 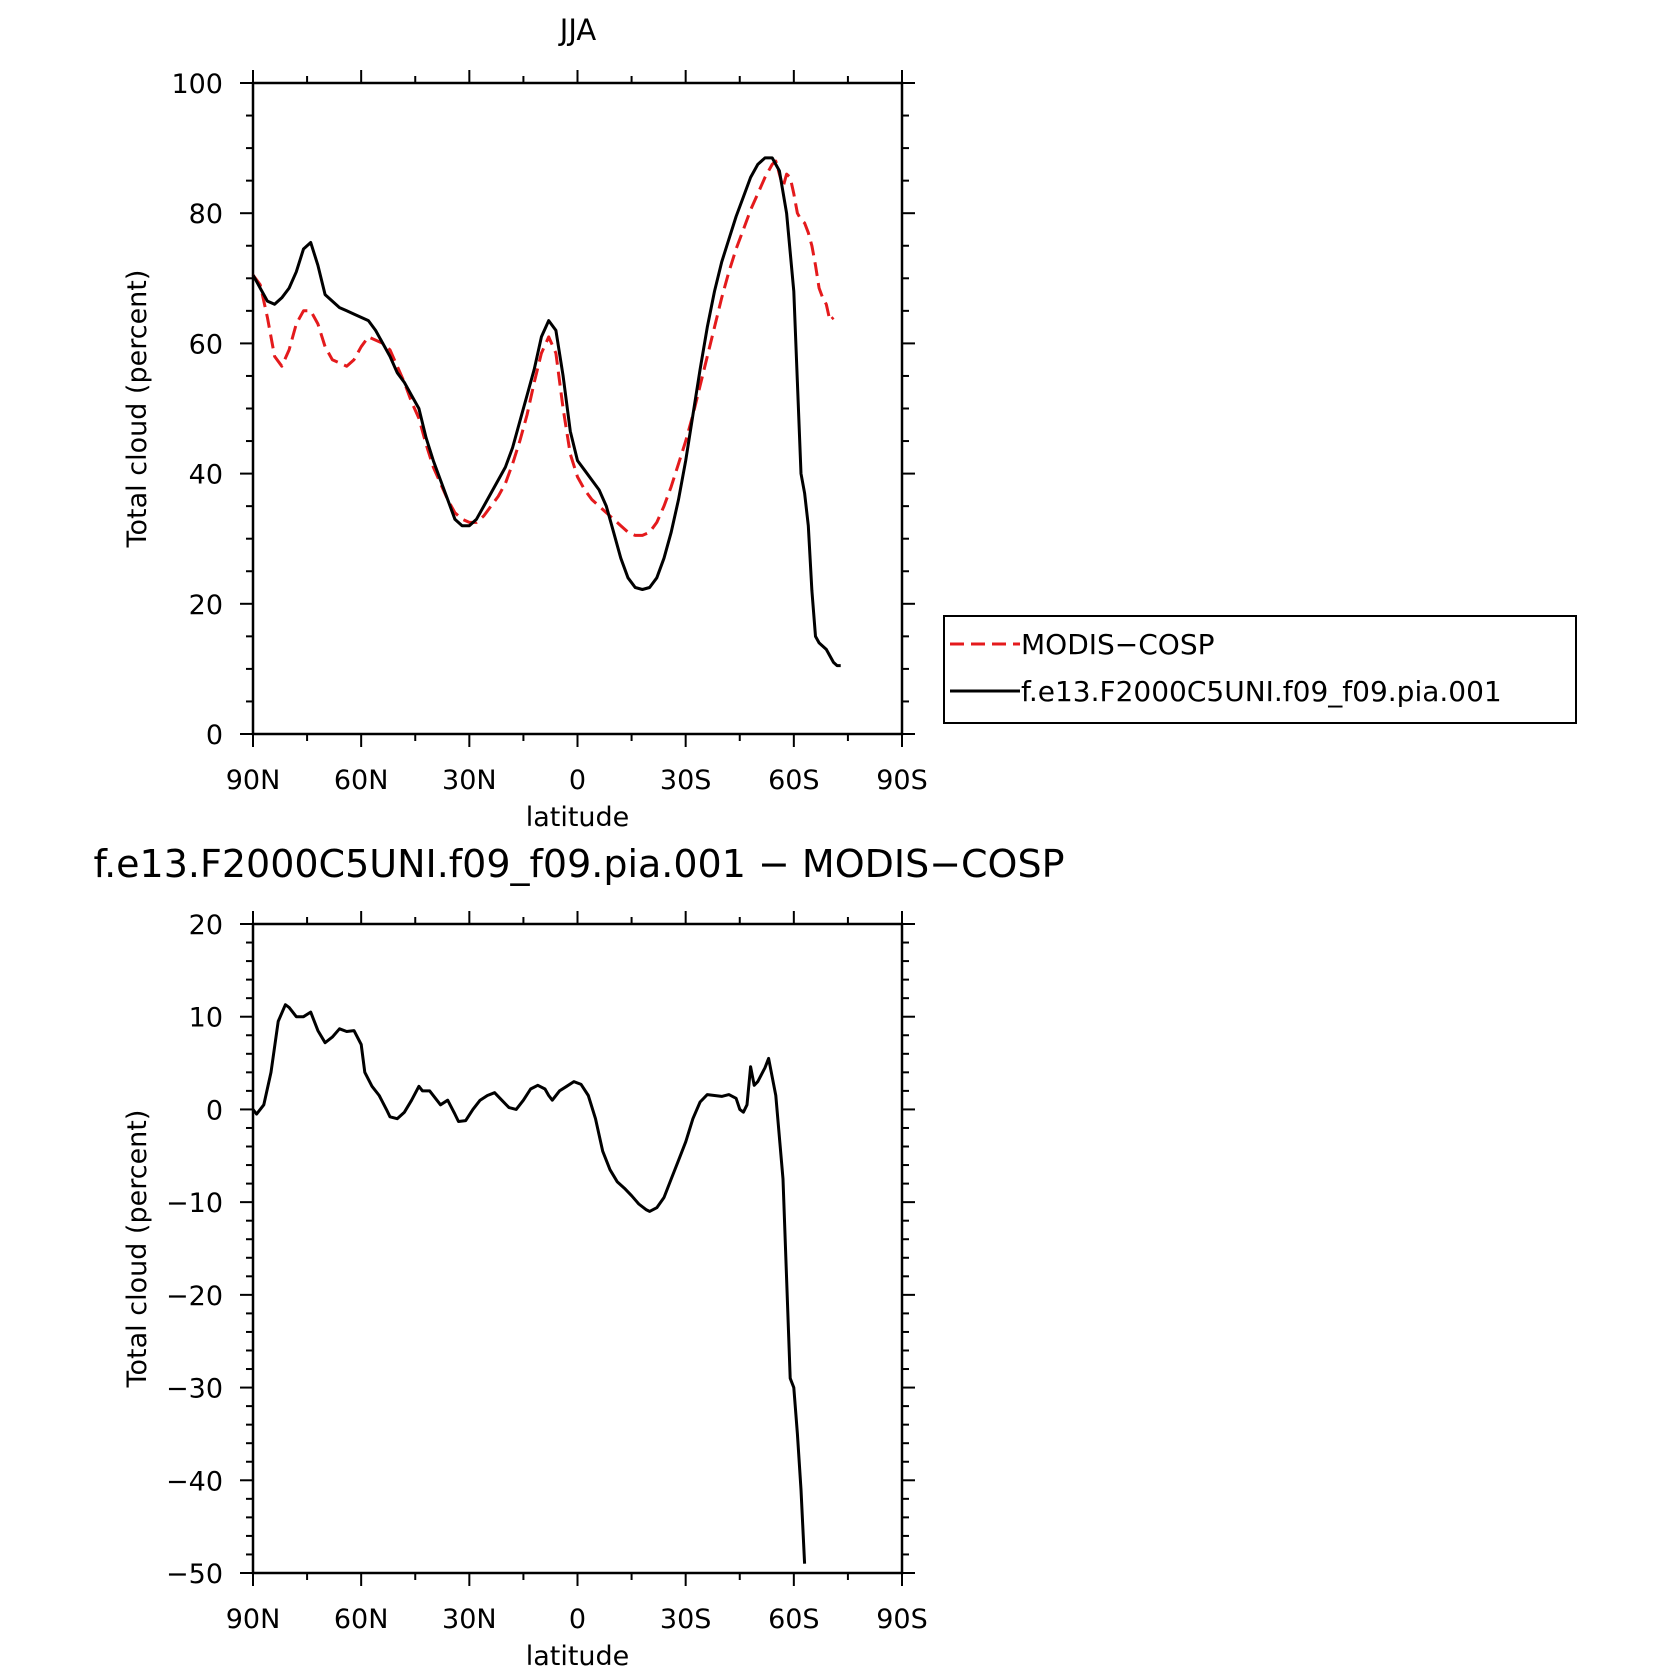 I want to click on legend-box, so click(x=1260, y=669).